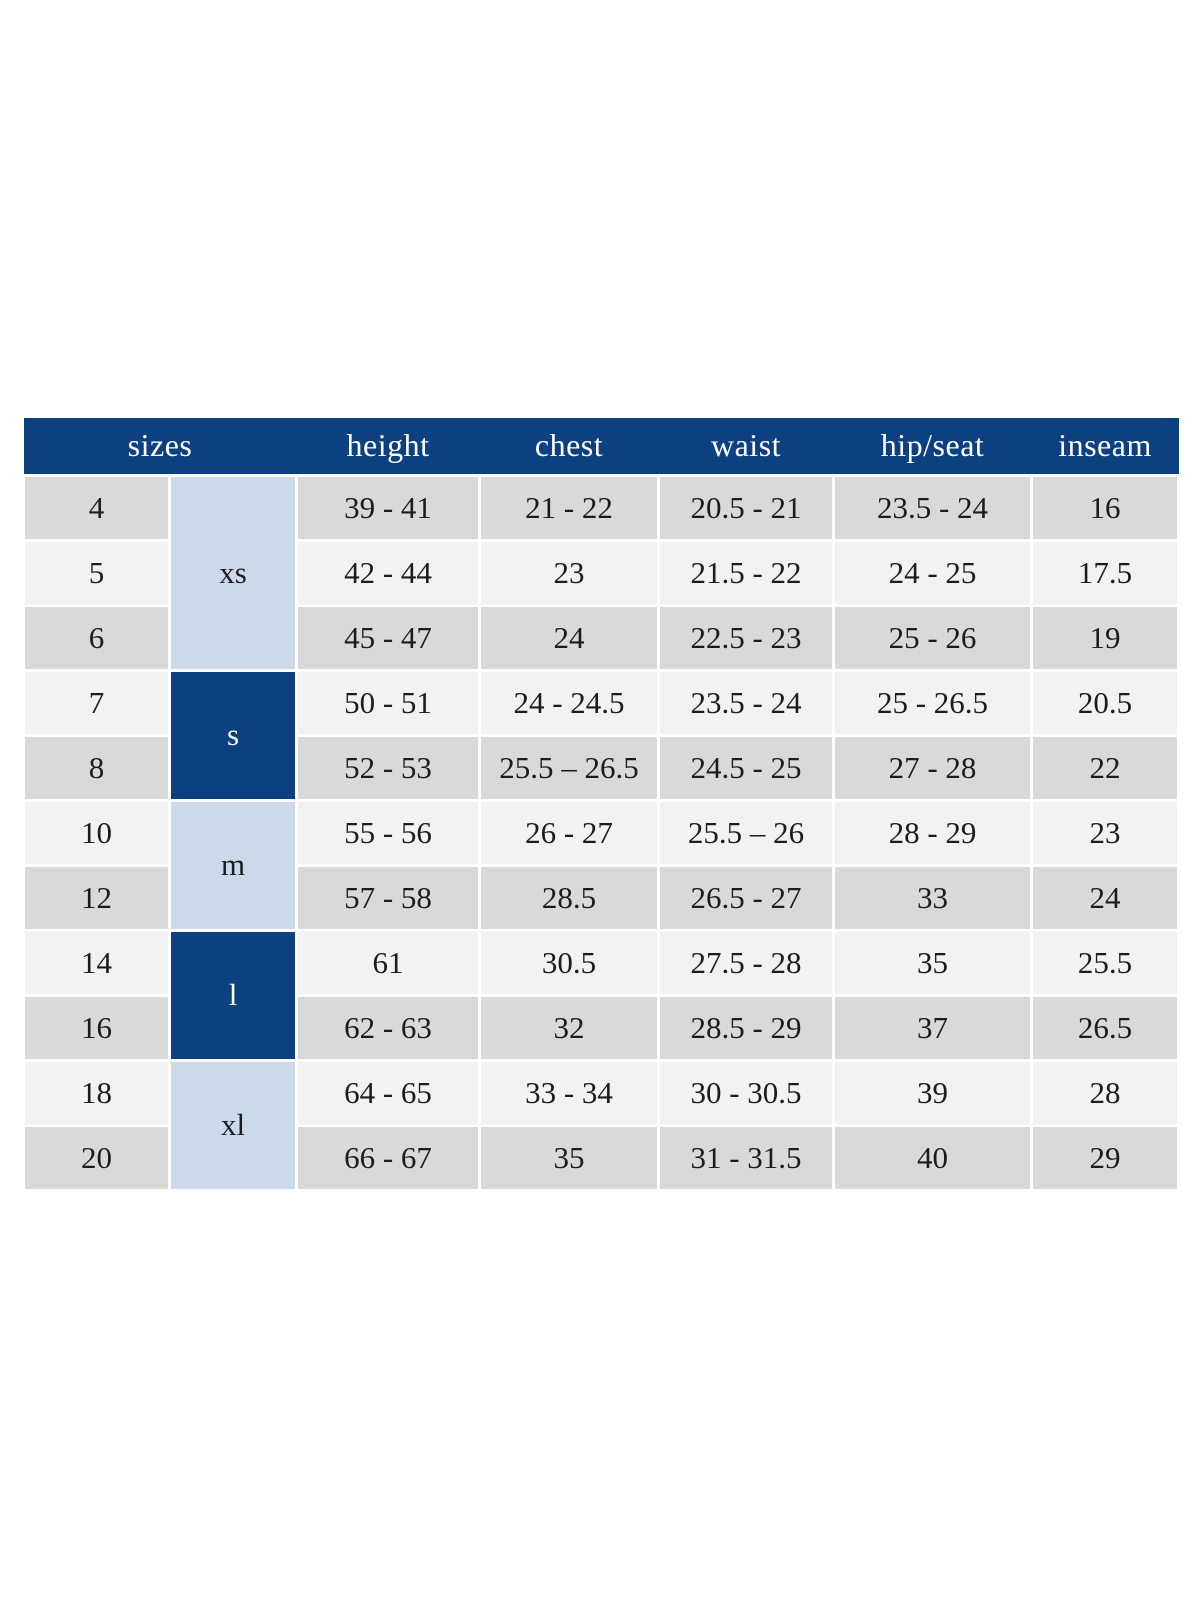 The height and width of the screenshot is (1600, 1200). What do you see at coordinates (388, 637) in the screenshot?
I see `height-cell: 45 - 47` at bounding box center [388, 637].